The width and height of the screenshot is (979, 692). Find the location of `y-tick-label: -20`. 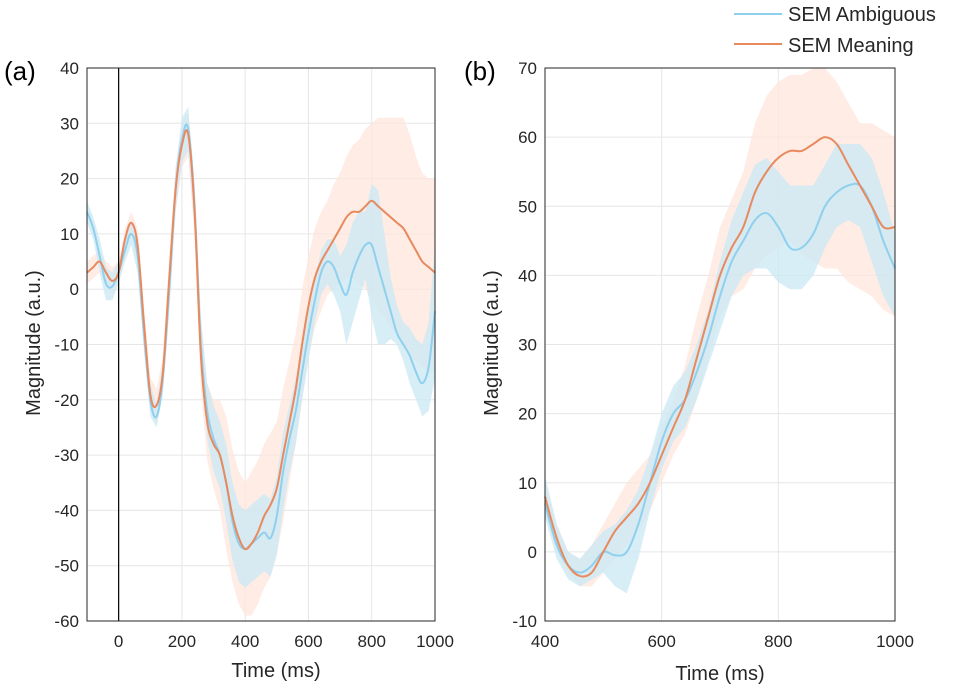

y-tick-label: -20 is located at coordinates (66, 400).